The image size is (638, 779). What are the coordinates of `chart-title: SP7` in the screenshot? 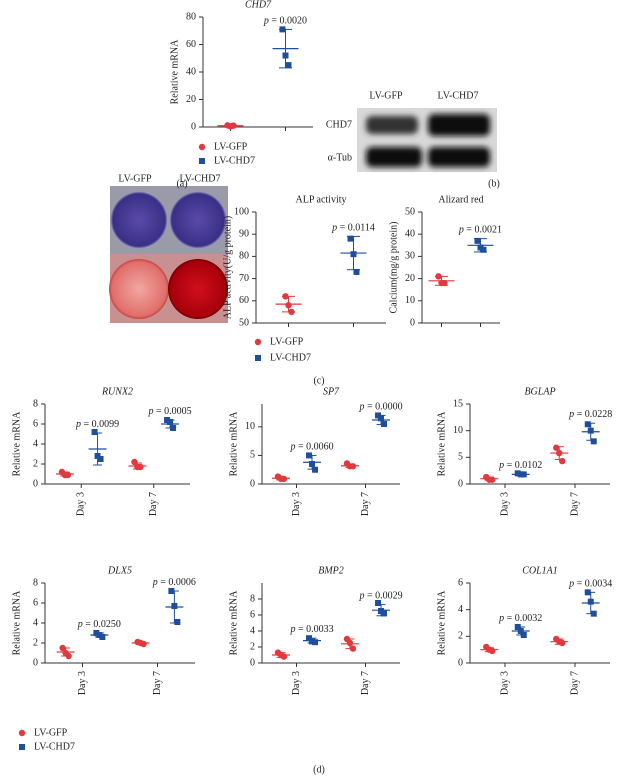 It's located at (331, 391).